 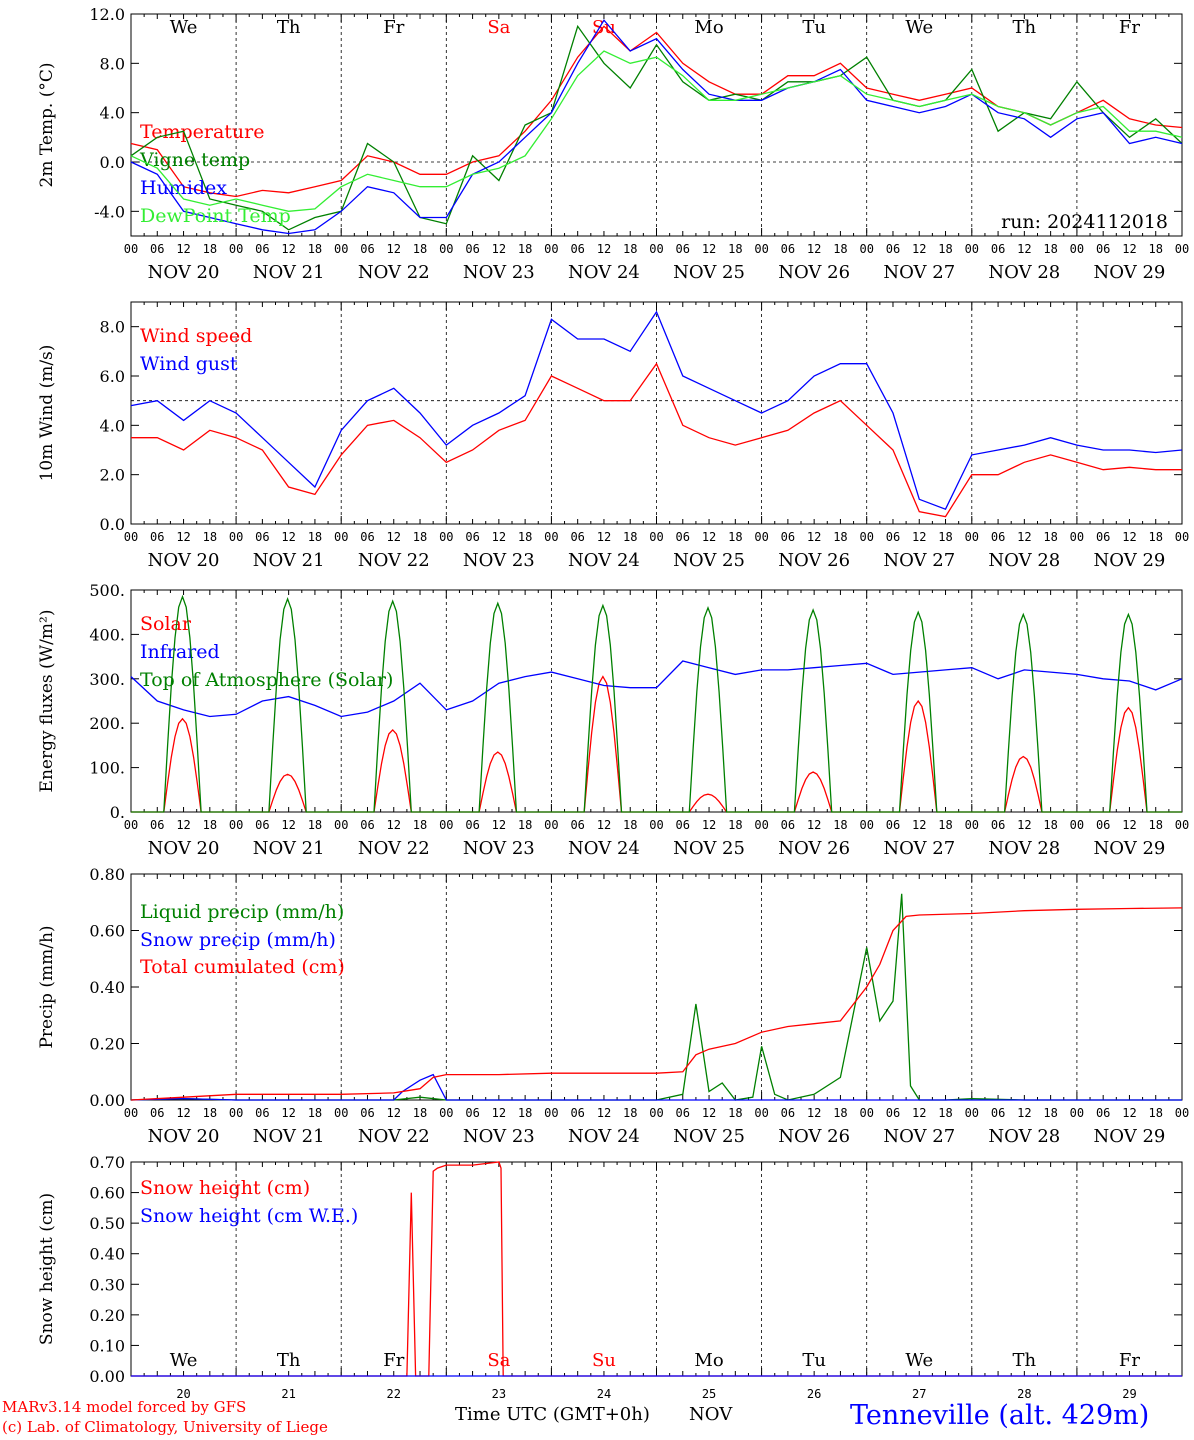 I want to click on x-axis-title: Time UTC (GMT+0h), so click(x=552, y=1414).